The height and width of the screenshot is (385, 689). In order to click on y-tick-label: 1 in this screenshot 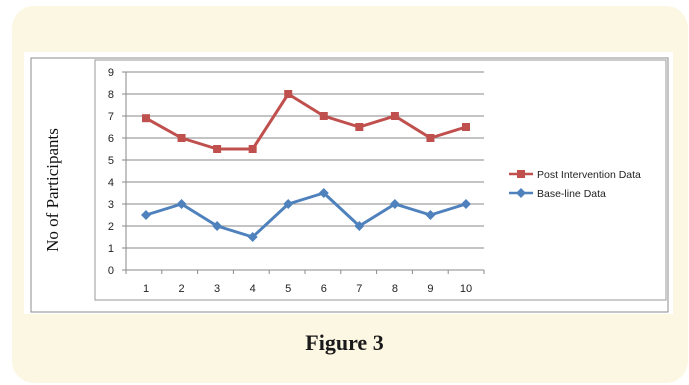, I will do `click(111, 249)`.